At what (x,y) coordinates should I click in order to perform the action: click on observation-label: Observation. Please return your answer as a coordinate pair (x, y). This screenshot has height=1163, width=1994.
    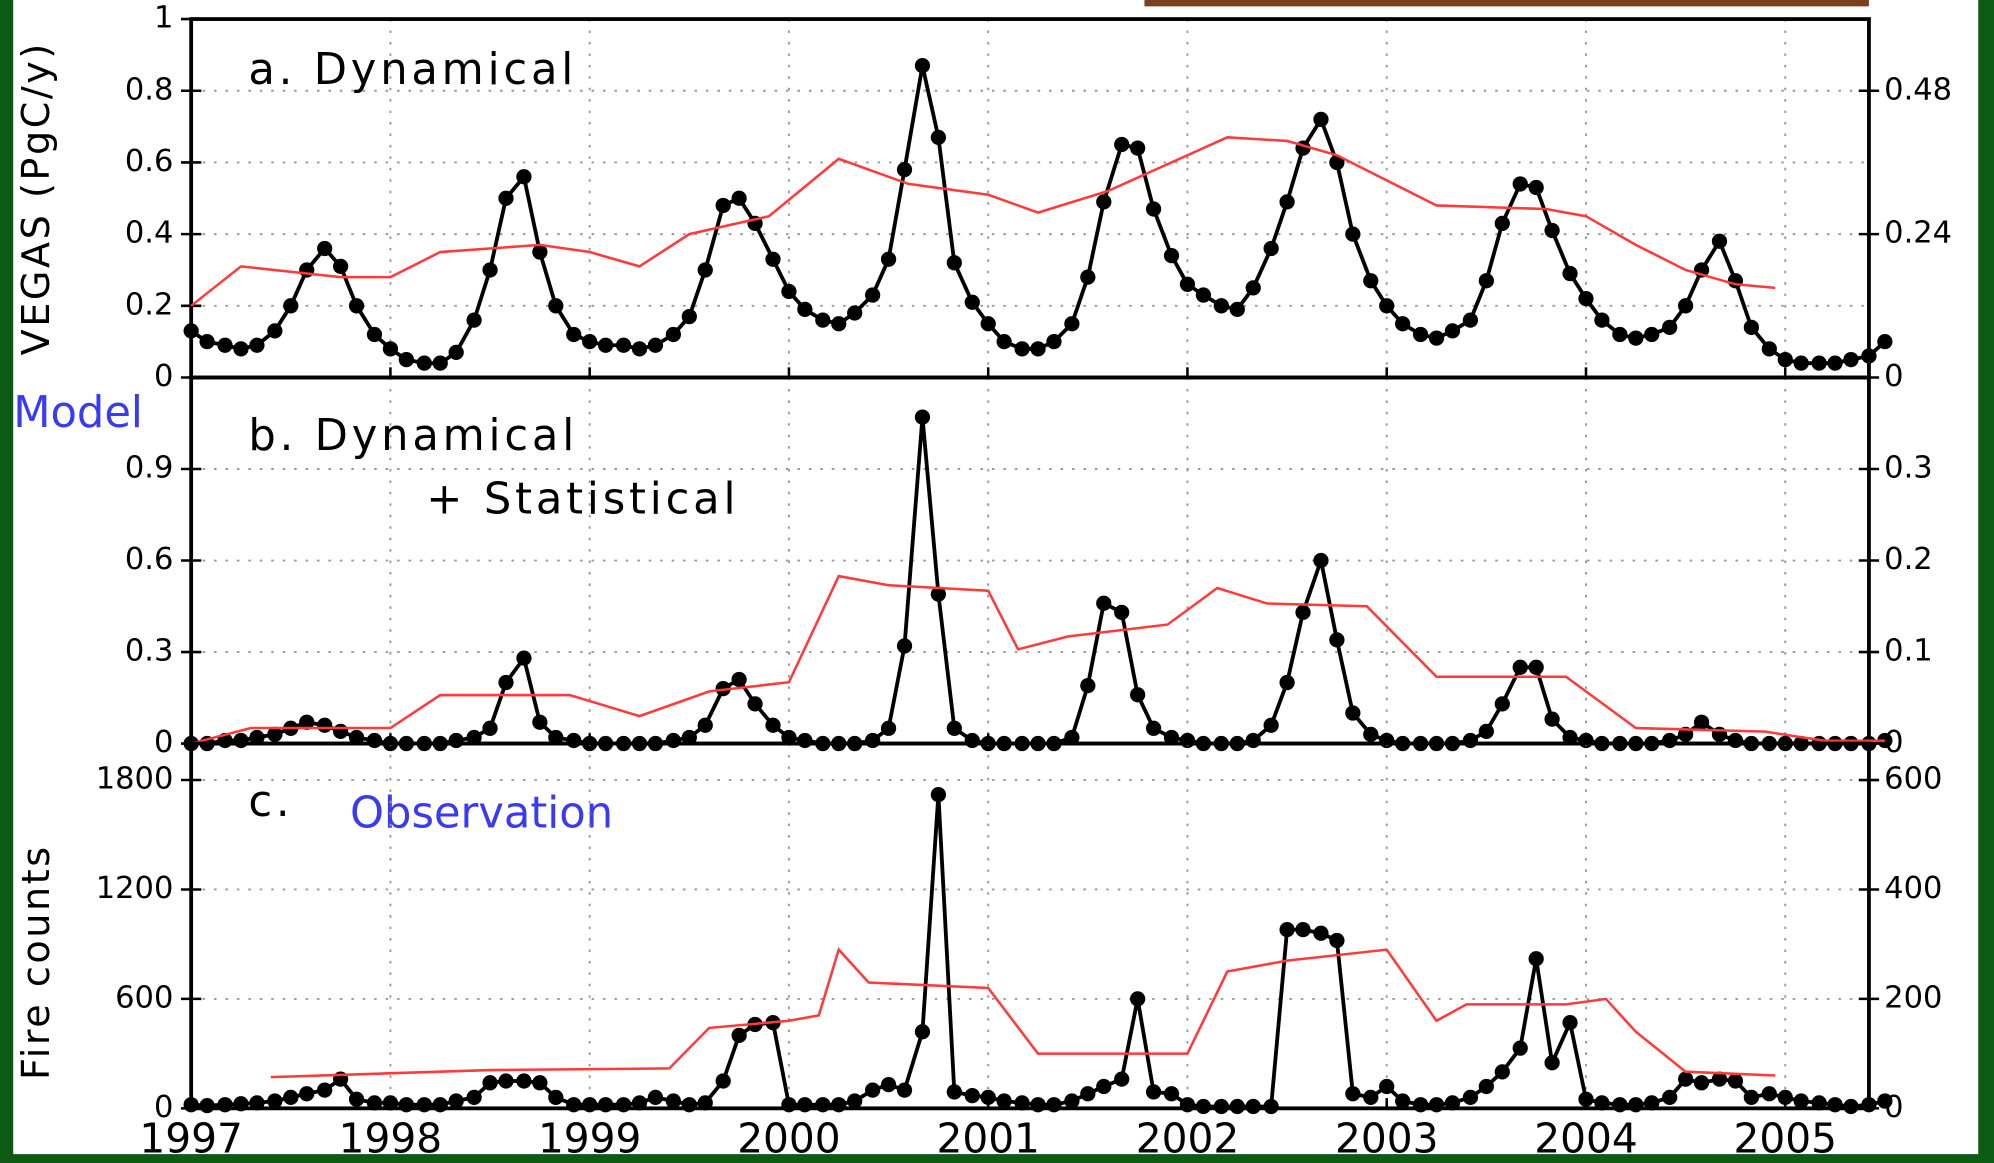
    Looking at the image, I should click on (481, 814).